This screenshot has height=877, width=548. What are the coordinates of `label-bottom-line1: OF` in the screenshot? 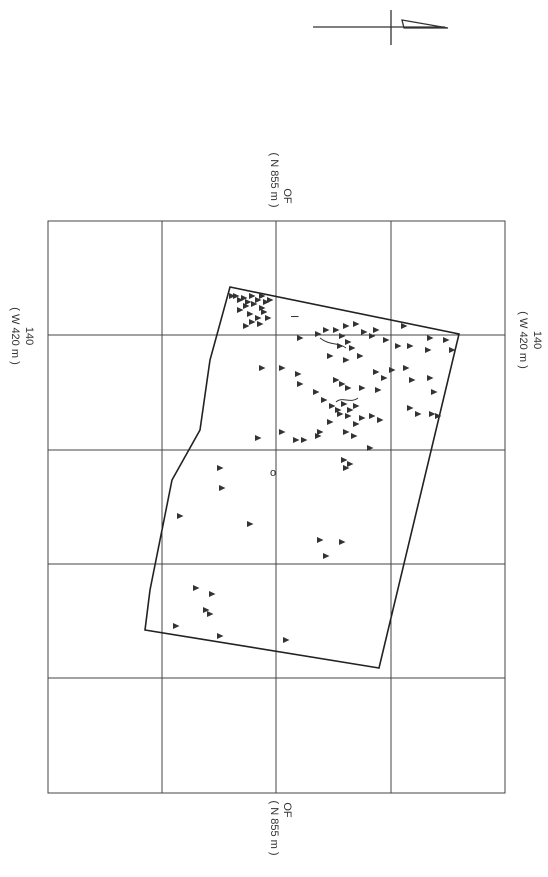 It's located at (287, 810).